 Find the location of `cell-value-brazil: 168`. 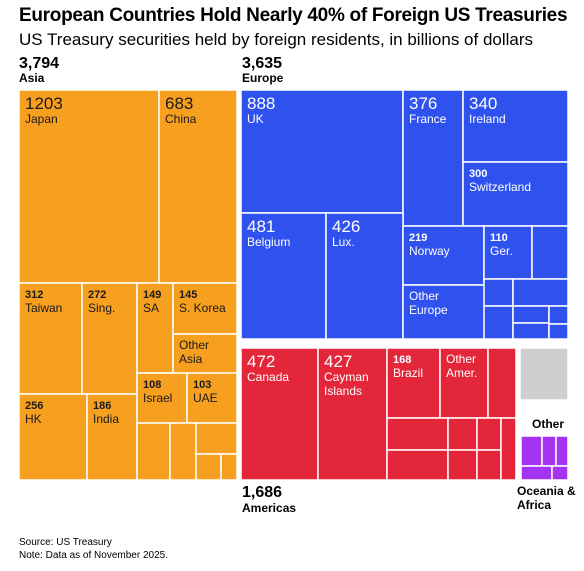

cell-value-brazil: 168 is located at coordinates (402, 360).